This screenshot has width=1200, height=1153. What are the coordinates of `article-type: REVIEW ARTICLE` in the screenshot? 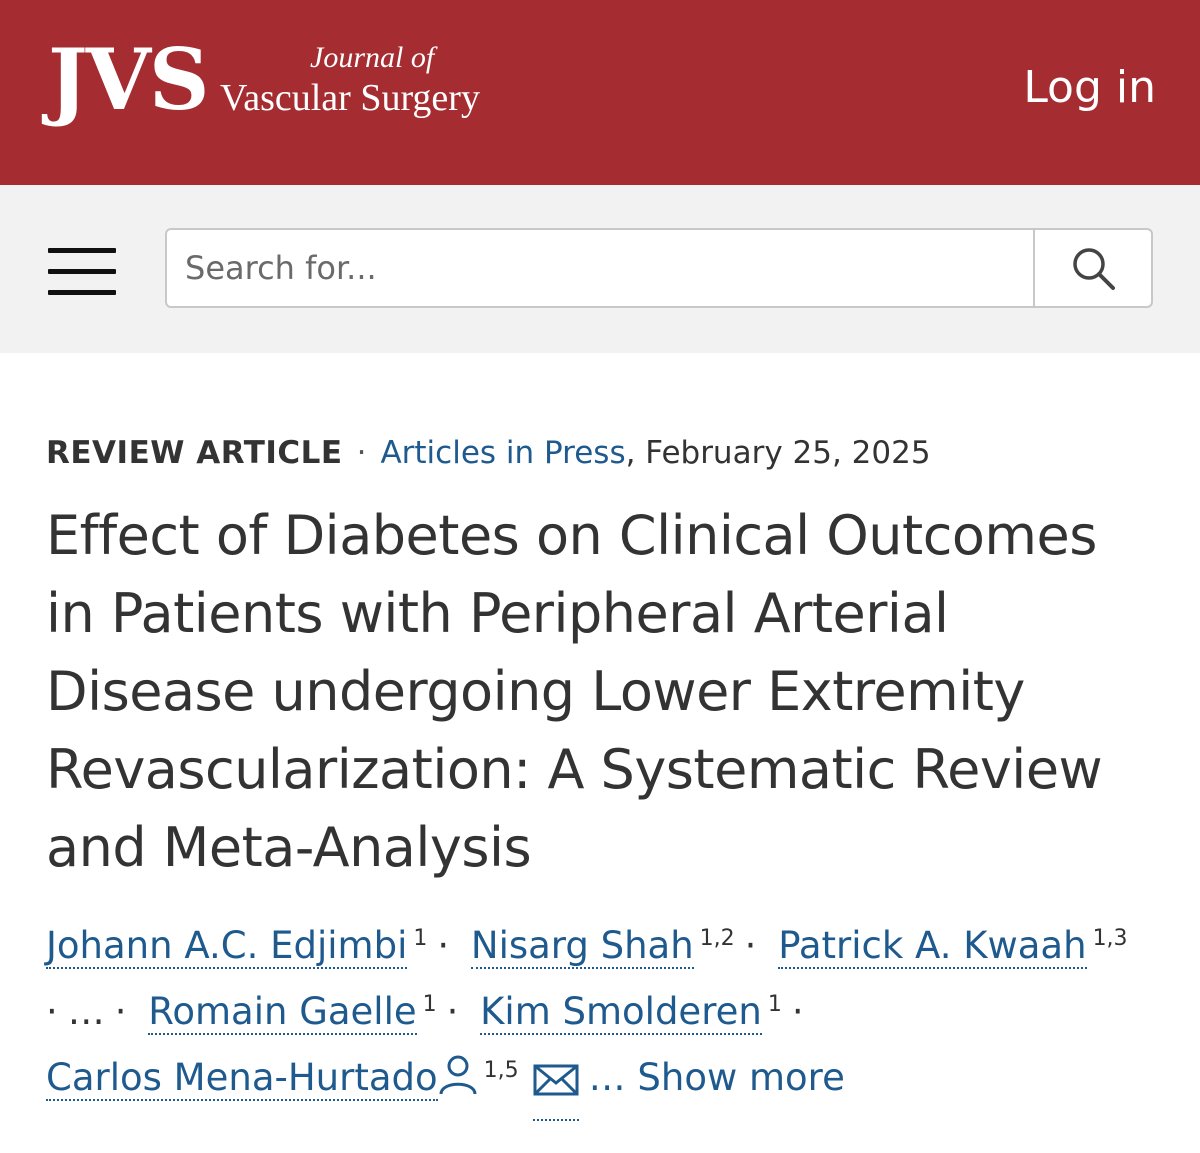 It's located at (194, 453).